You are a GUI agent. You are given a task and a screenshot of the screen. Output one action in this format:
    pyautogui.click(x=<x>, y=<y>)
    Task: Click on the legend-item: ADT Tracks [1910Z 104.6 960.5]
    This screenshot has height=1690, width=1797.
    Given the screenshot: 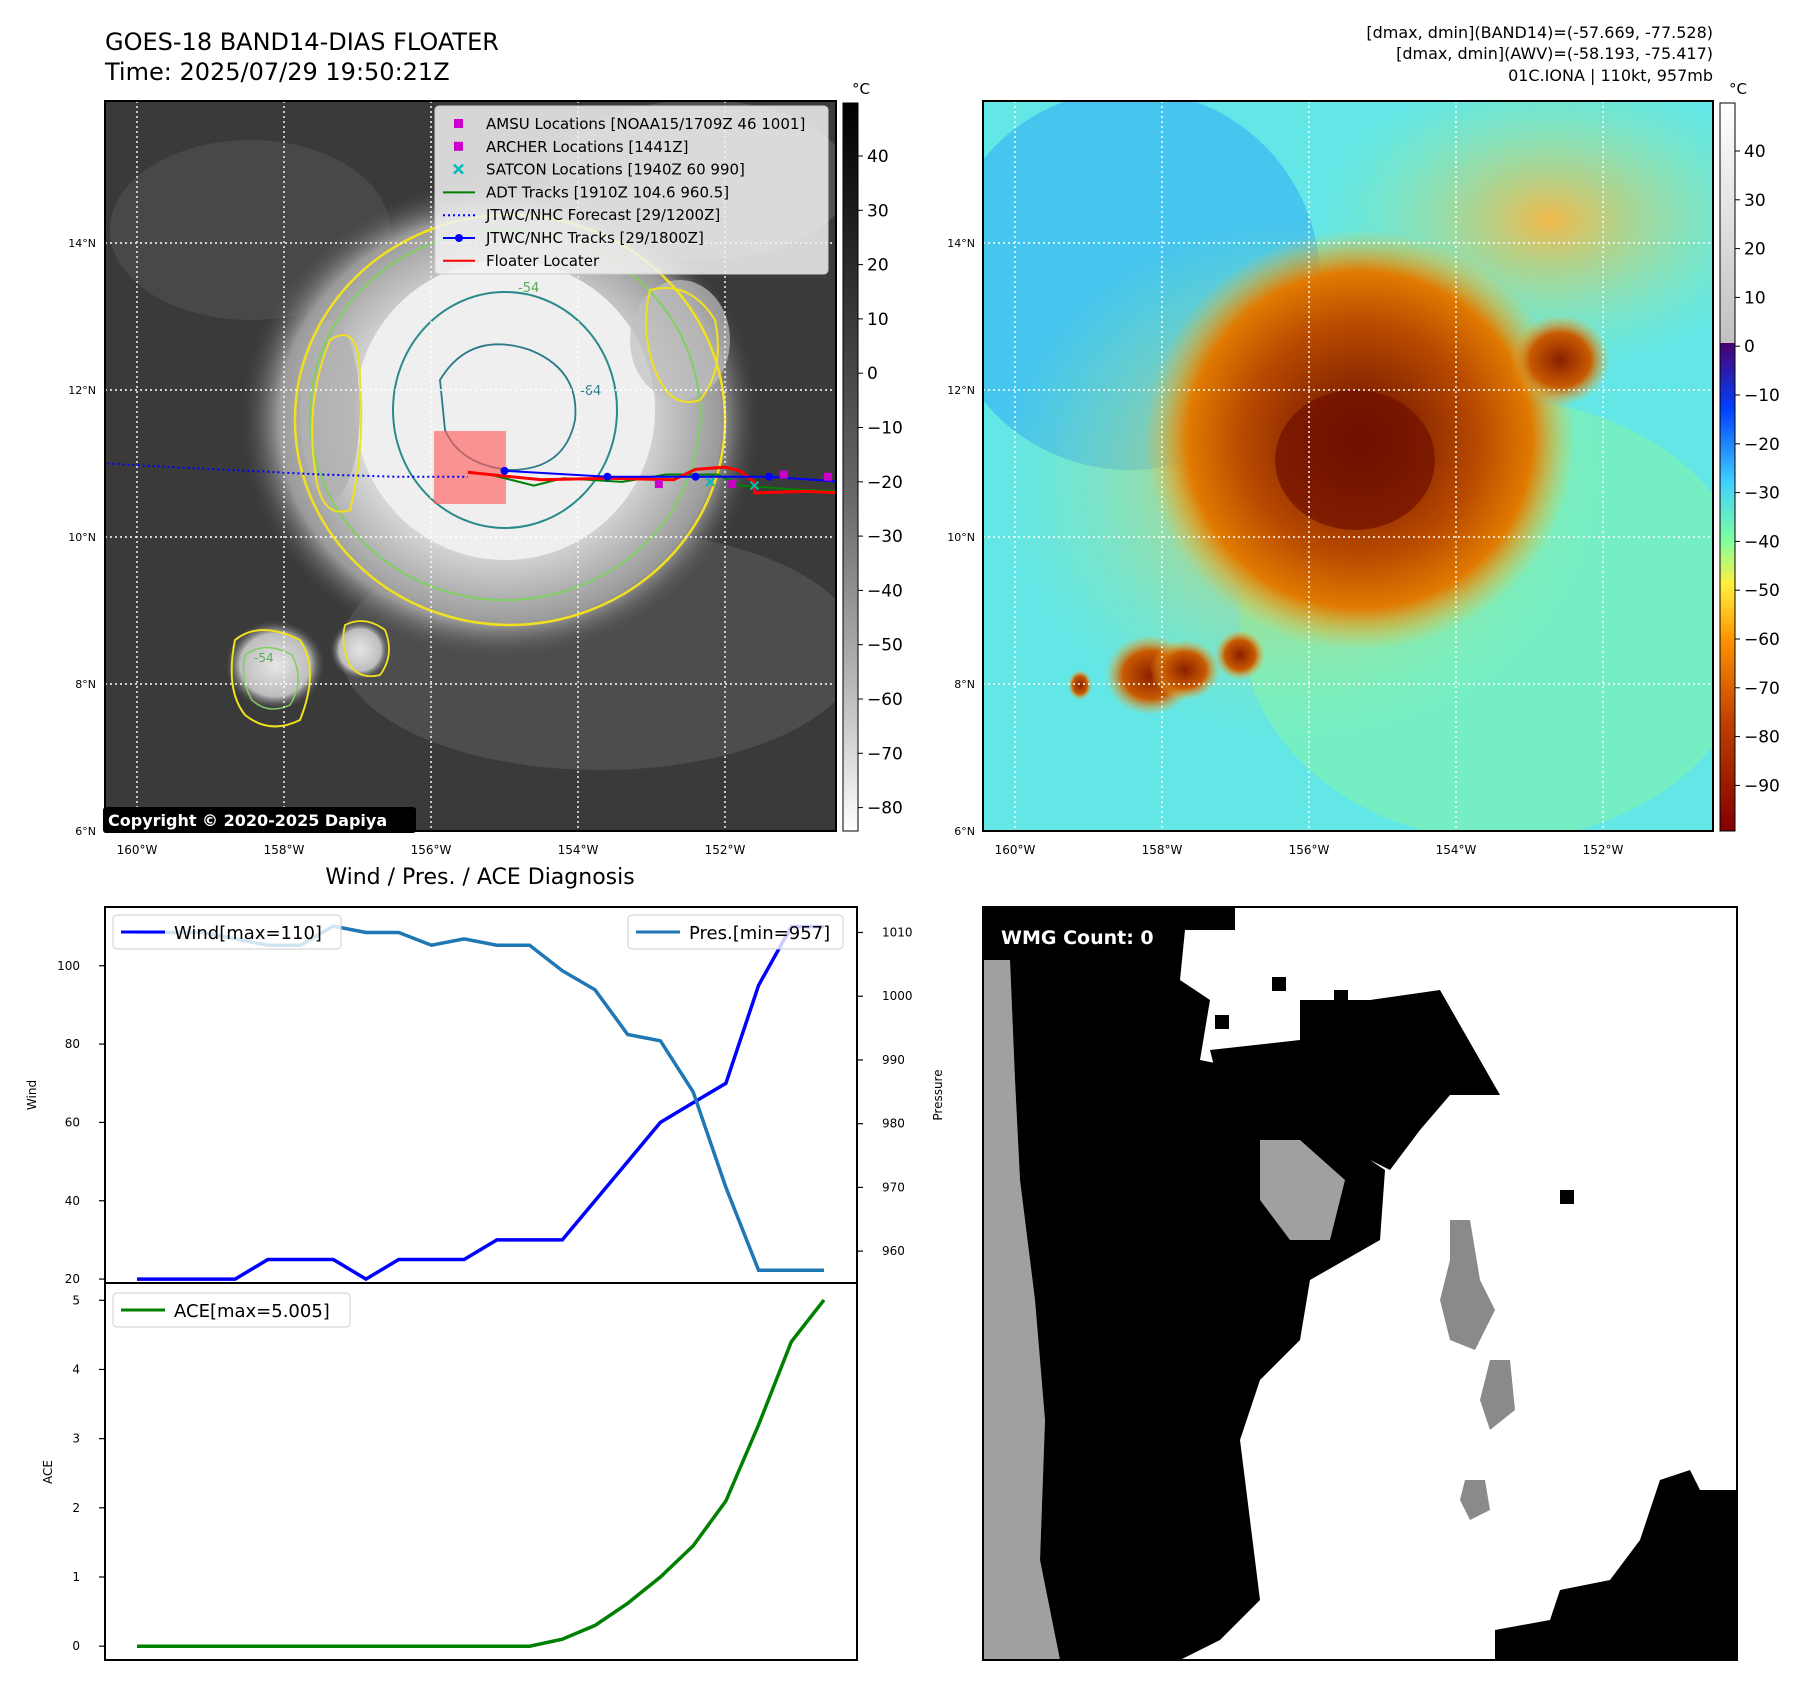 What is the action you would take?
    pyautogui.click(x=586, y=192)
    